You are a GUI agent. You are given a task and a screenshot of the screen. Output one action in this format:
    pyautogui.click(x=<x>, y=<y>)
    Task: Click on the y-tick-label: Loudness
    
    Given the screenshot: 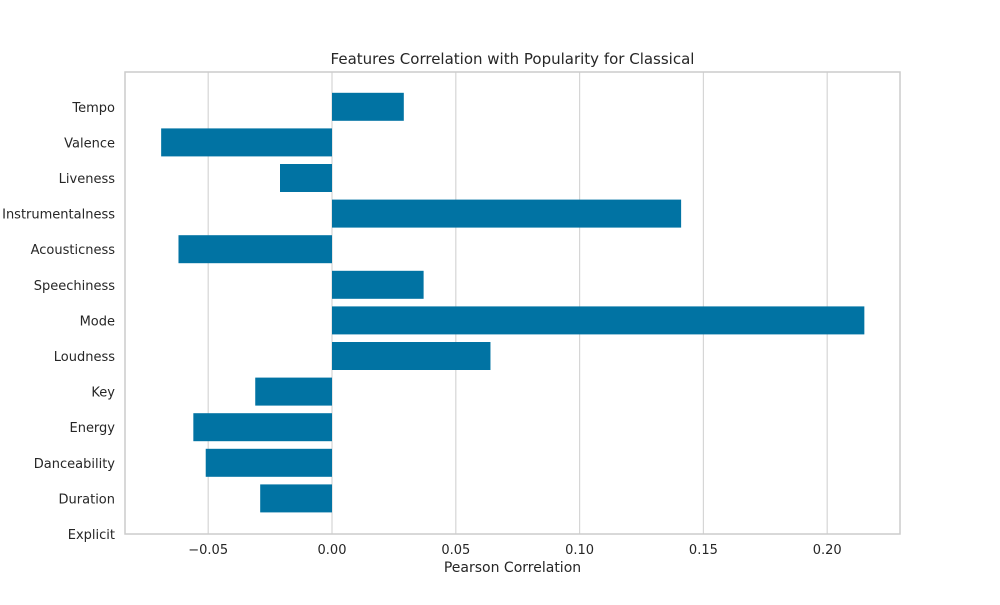 What is the action you would take?
    pyautogui.click(x=84, y=357)
    